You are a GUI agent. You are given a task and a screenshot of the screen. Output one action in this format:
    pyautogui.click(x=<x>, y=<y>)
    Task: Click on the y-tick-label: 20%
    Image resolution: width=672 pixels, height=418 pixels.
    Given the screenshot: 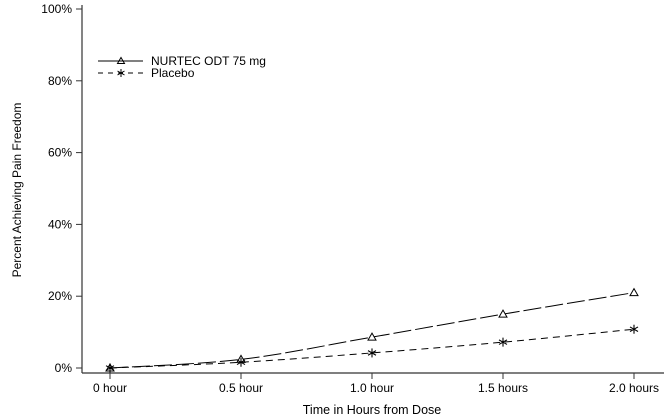 What is the action you would take?
    pyautogui.click(x=60, y=296)
    